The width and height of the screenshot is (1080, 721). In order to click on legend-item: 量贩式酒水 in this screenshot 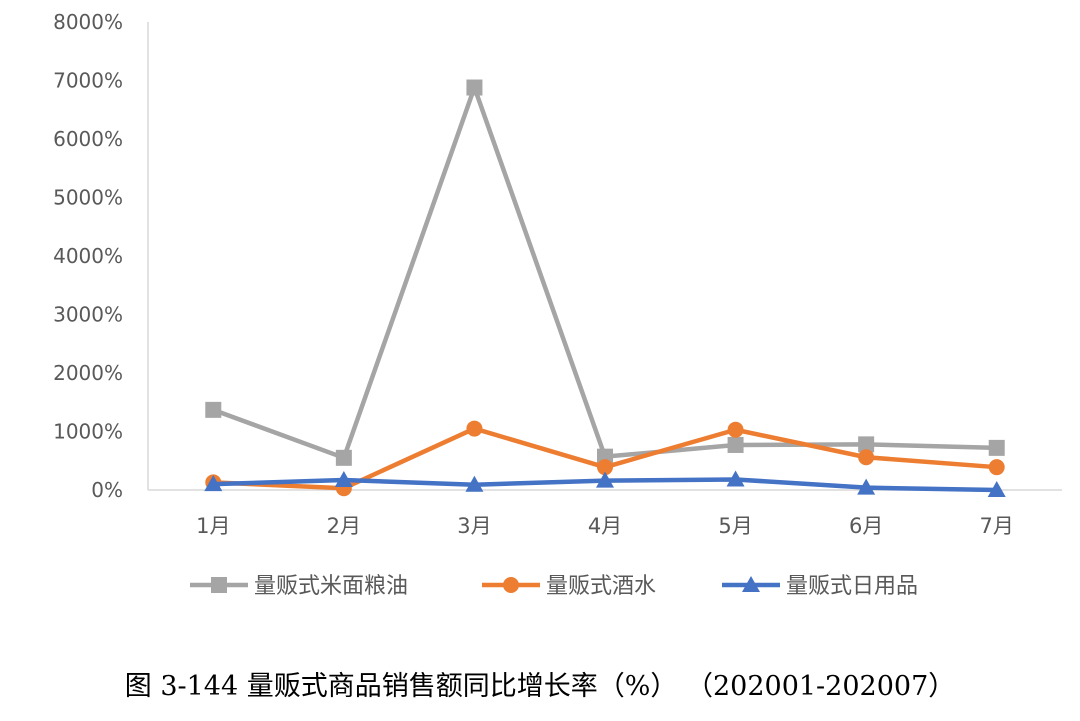, I will do `click(569, 586)`.